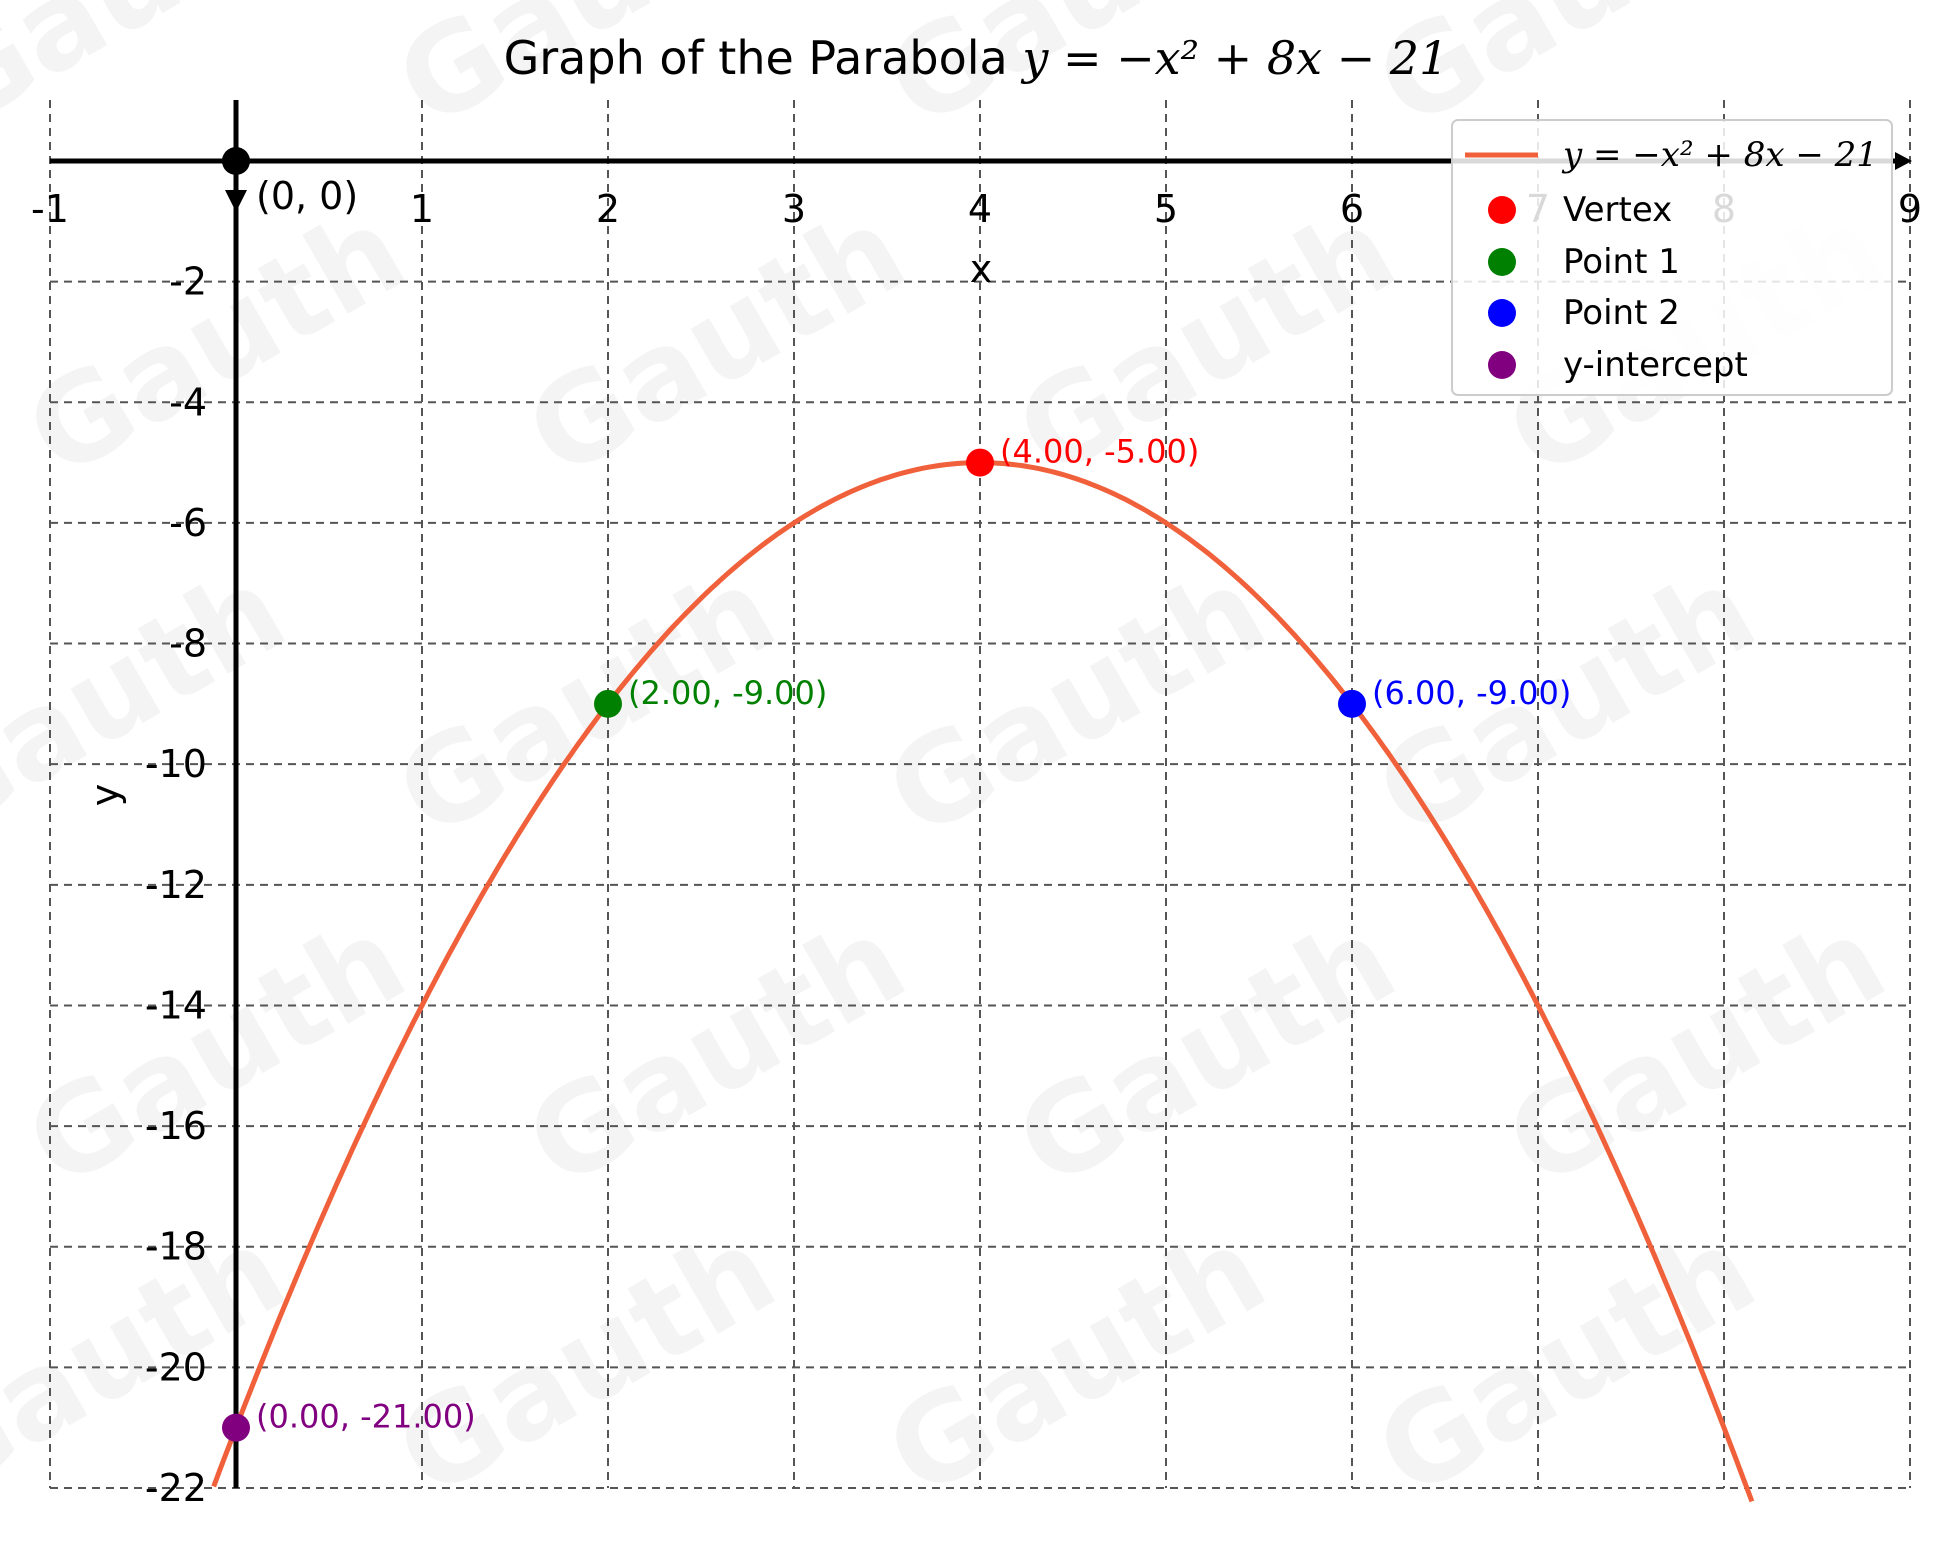 The height and width of the screenshot is (1543, 1953). Describe the element at coordinates (188, 282) in the screenshot. I see `y-tick-label: -2` at that location.